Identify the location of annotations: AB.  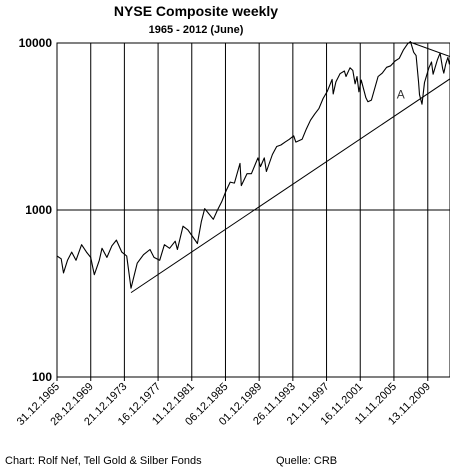
(401, 95).